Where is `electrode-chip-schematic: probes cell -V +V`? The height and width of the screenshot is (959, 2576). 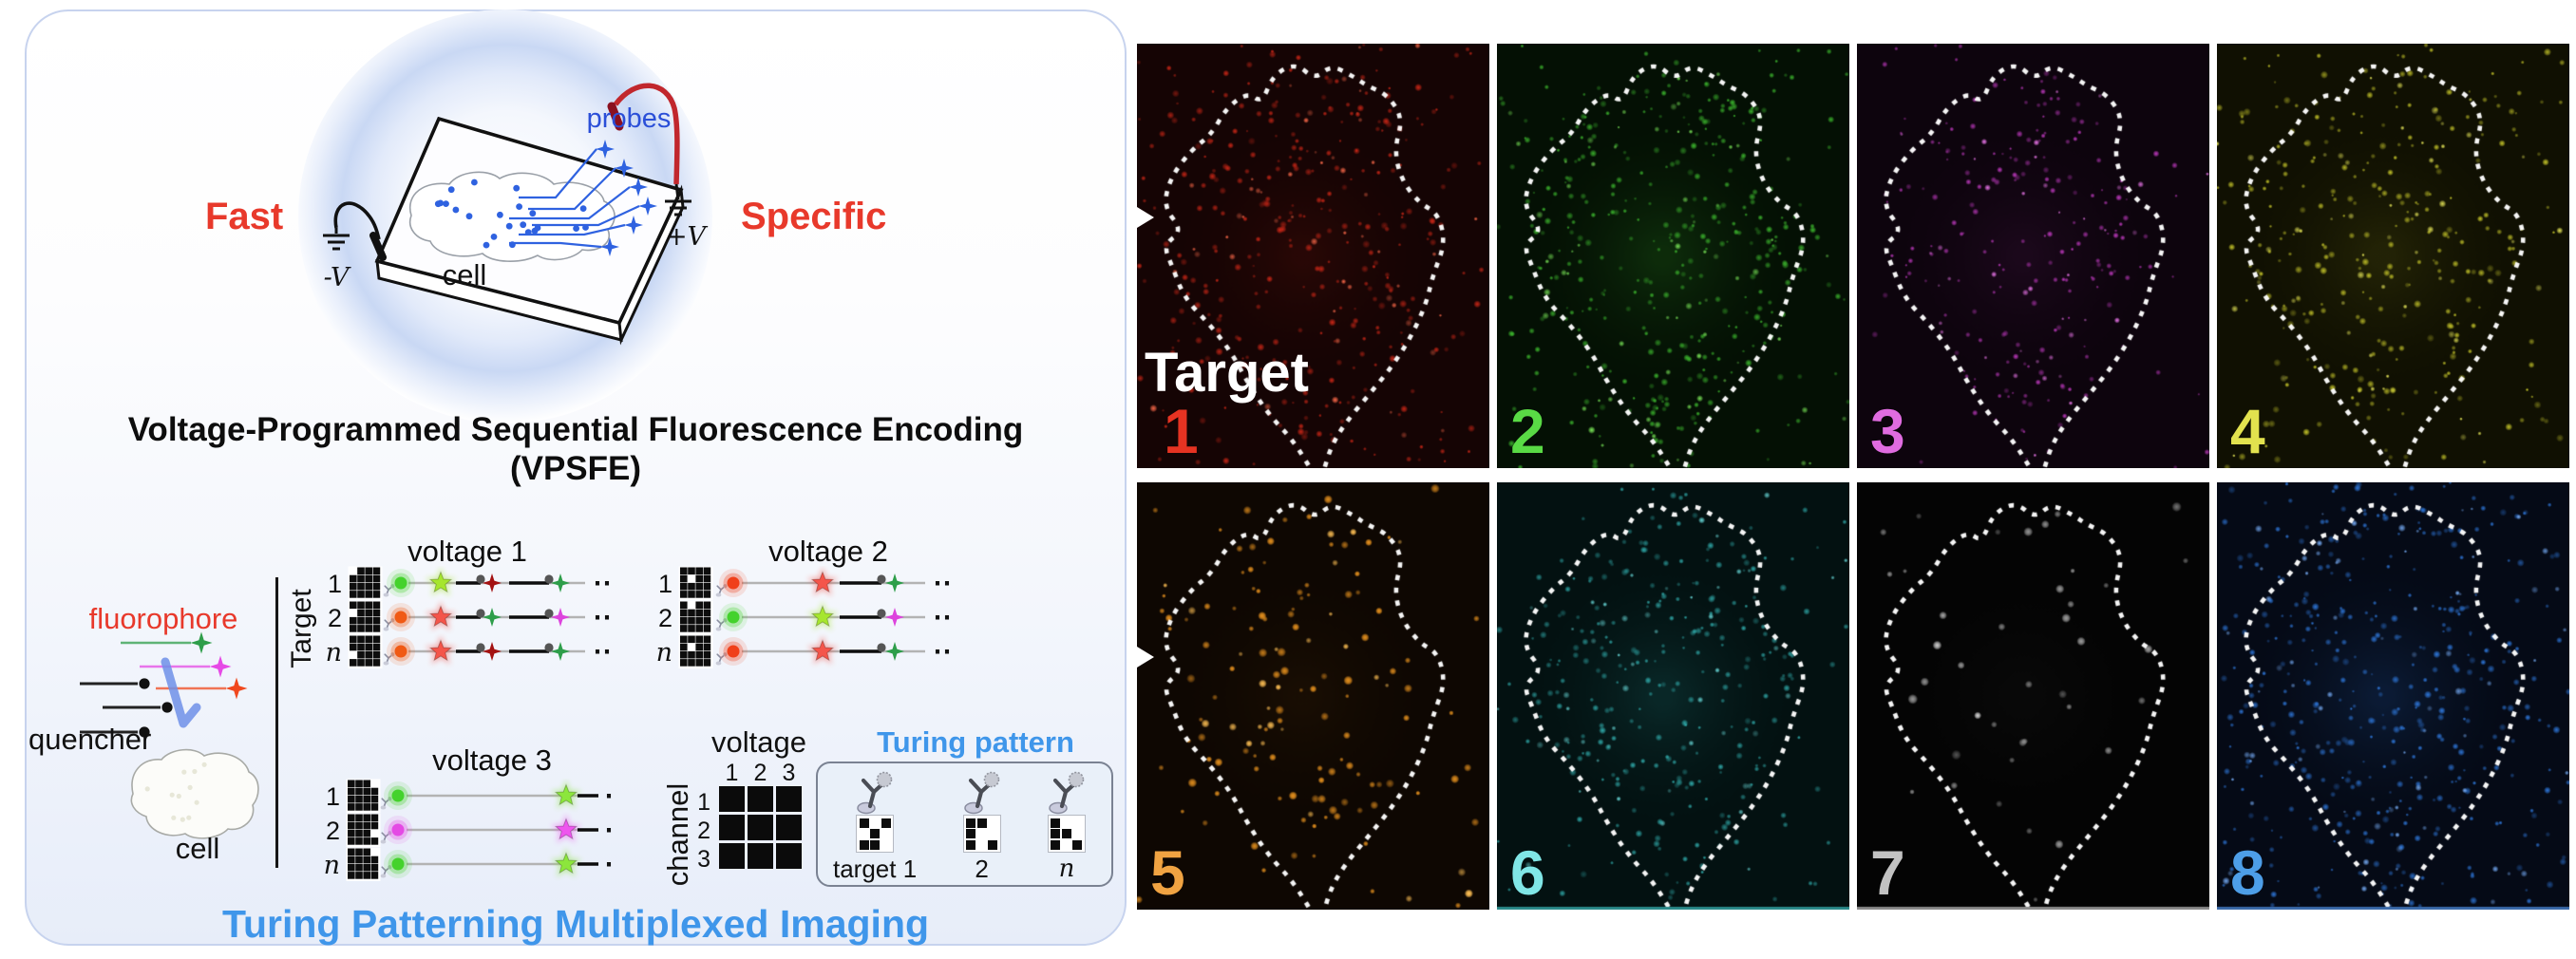 electrode-chip-schematic: probes cell -V +V is located at coordinates (505, 216).